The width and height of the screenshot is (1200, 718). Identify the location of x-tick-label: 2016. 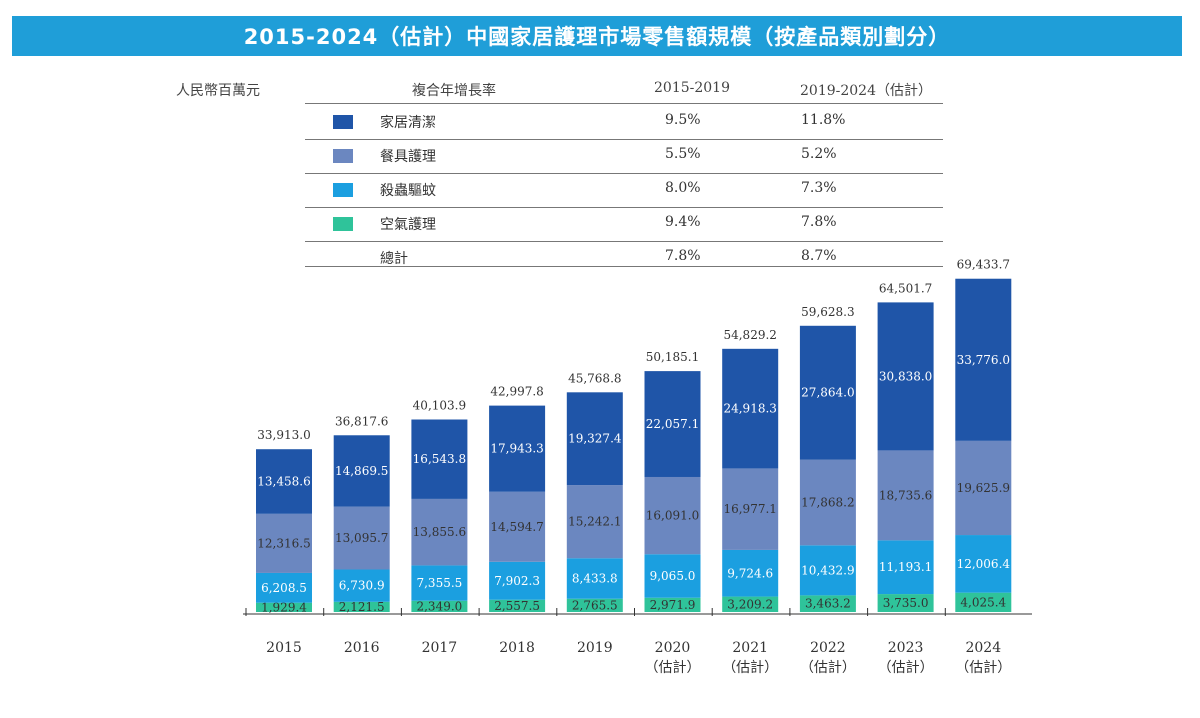
(362, 648).